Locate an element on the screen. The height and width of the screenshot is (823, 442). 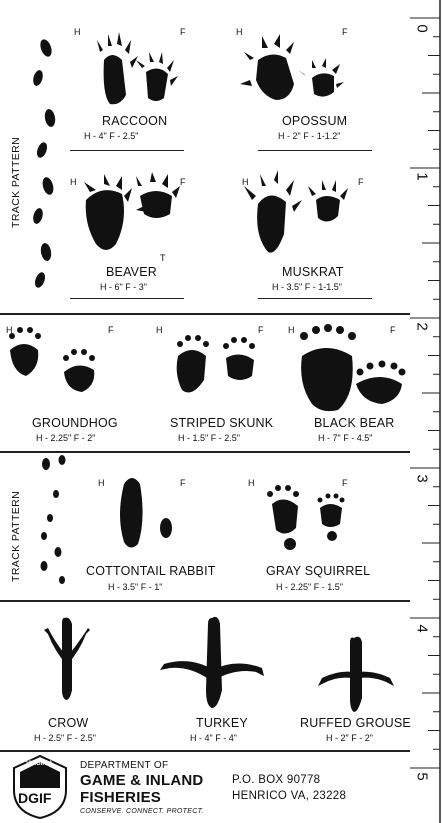
muskrat-tracks is located at coordinates (296, 211).